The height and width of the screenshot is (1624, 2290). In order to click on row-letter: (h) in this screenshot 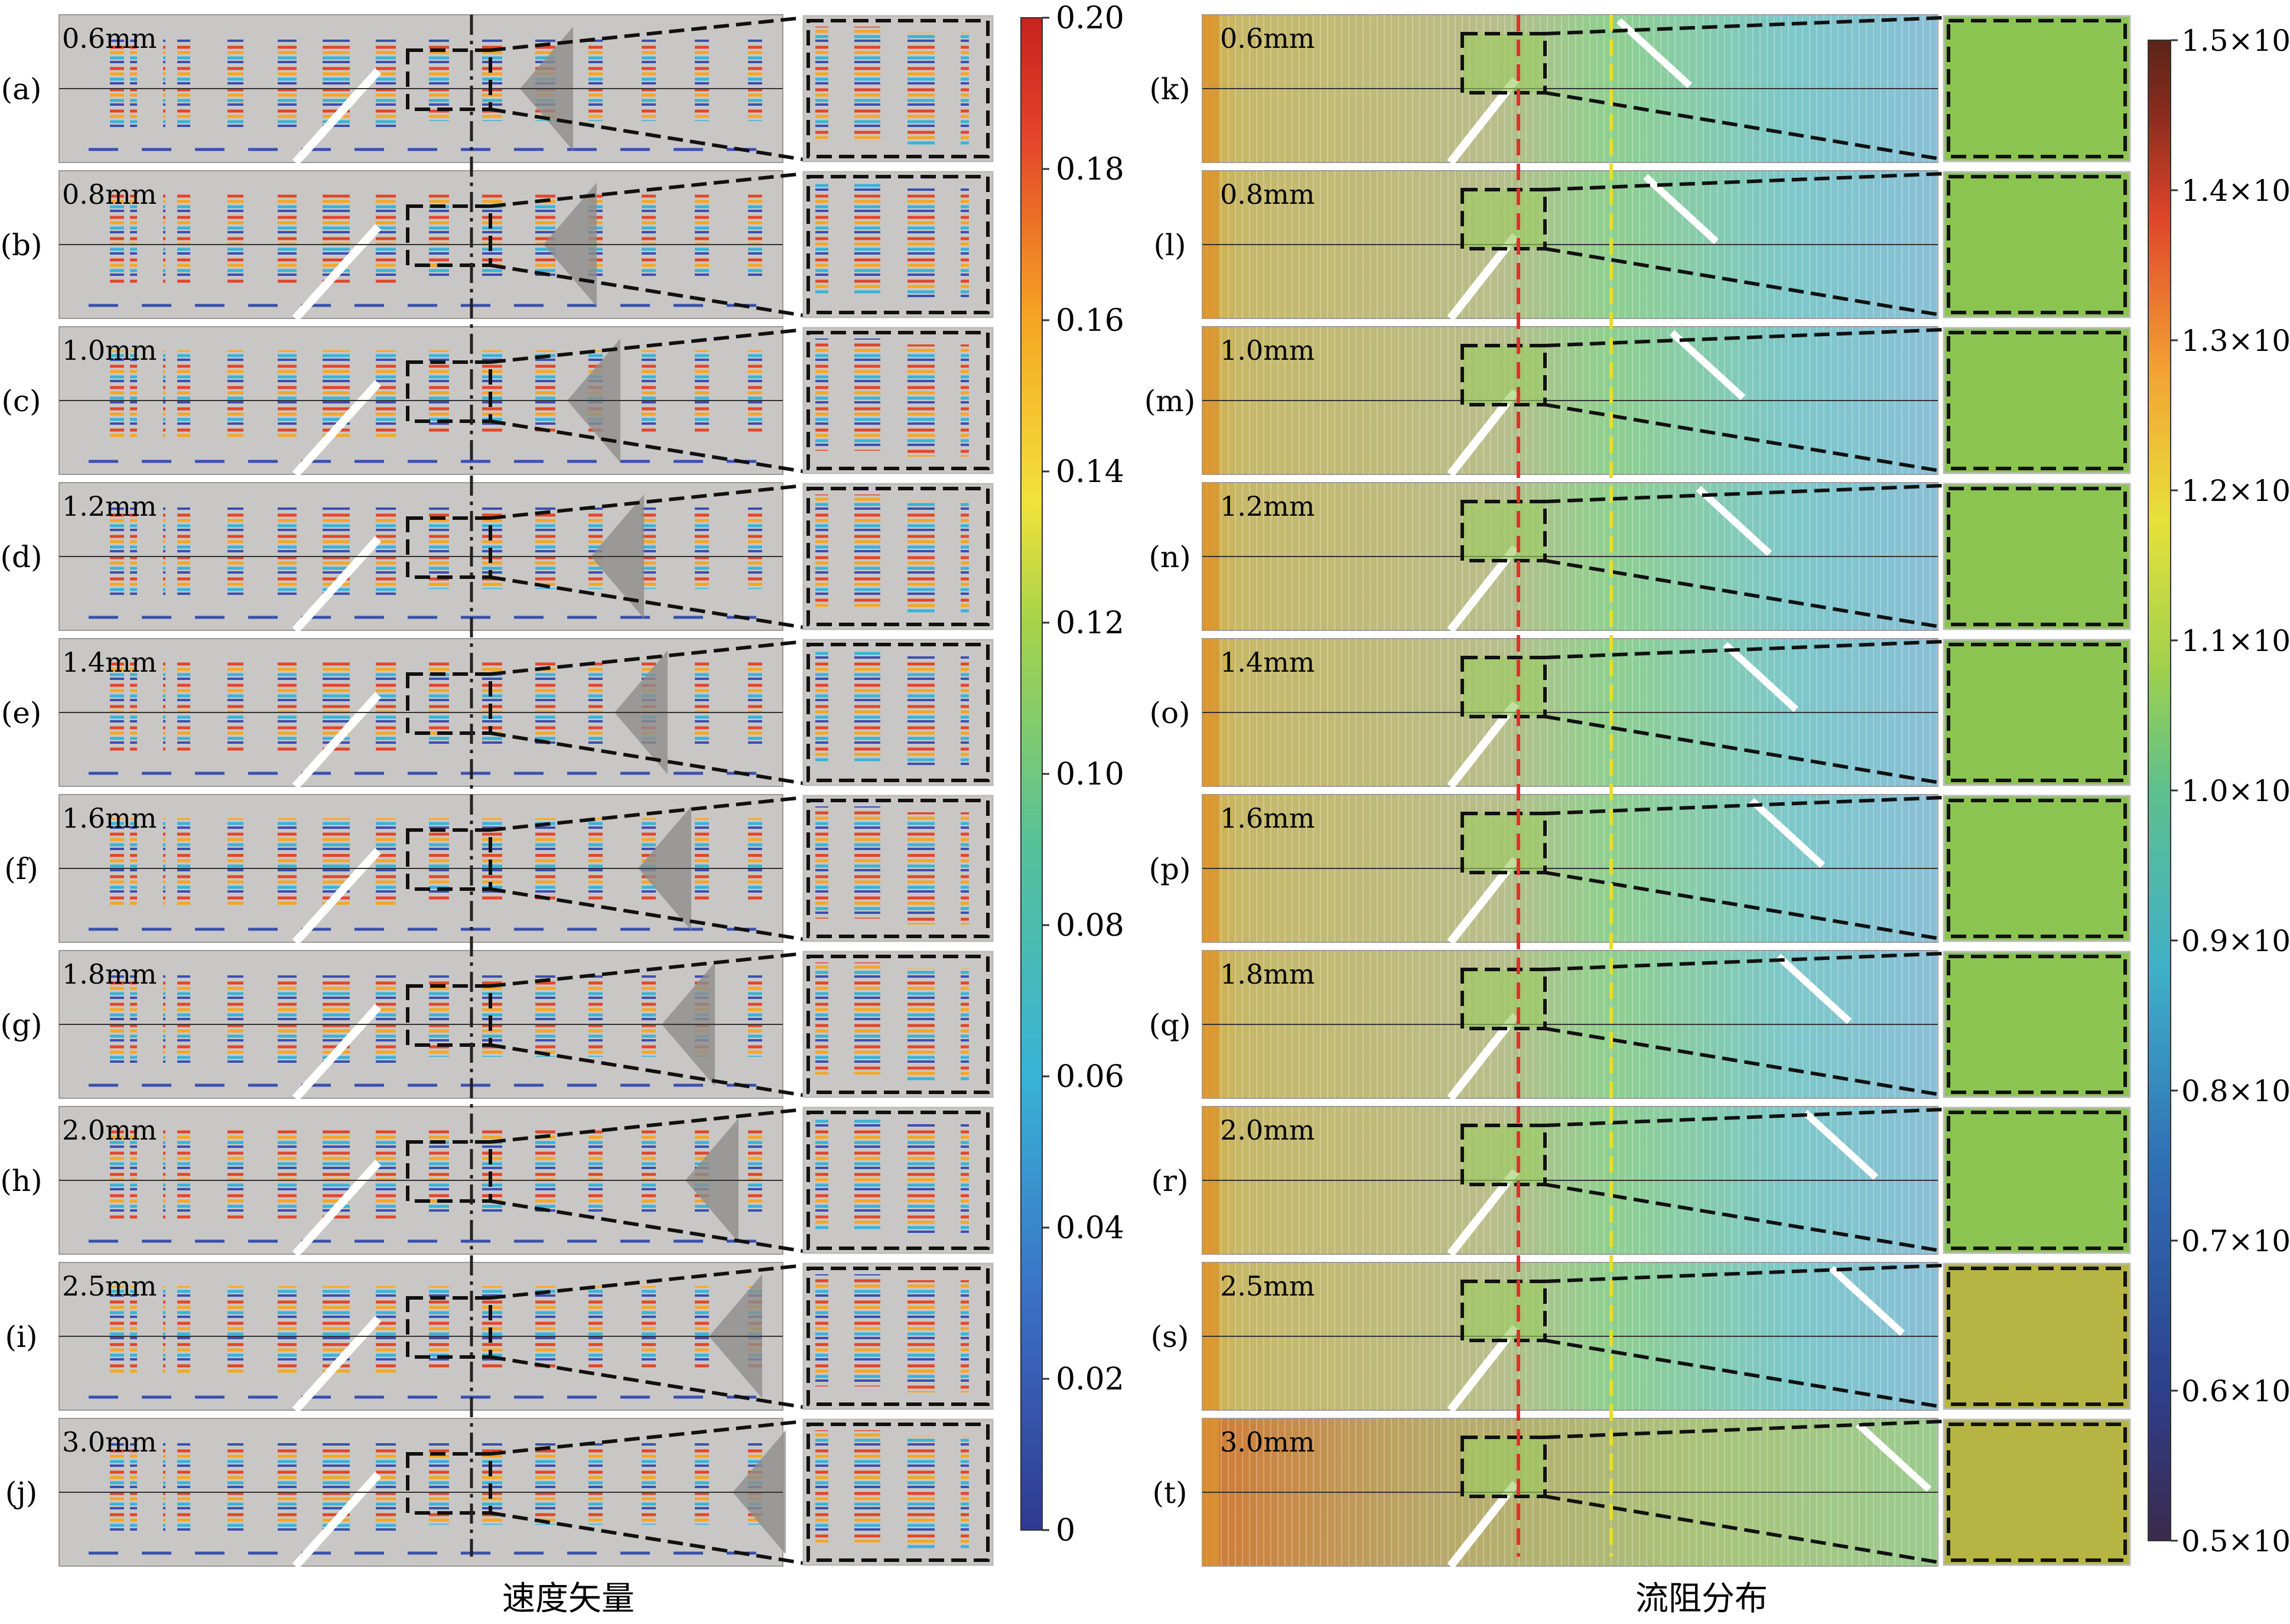, I will do `click(21, 1181)`.